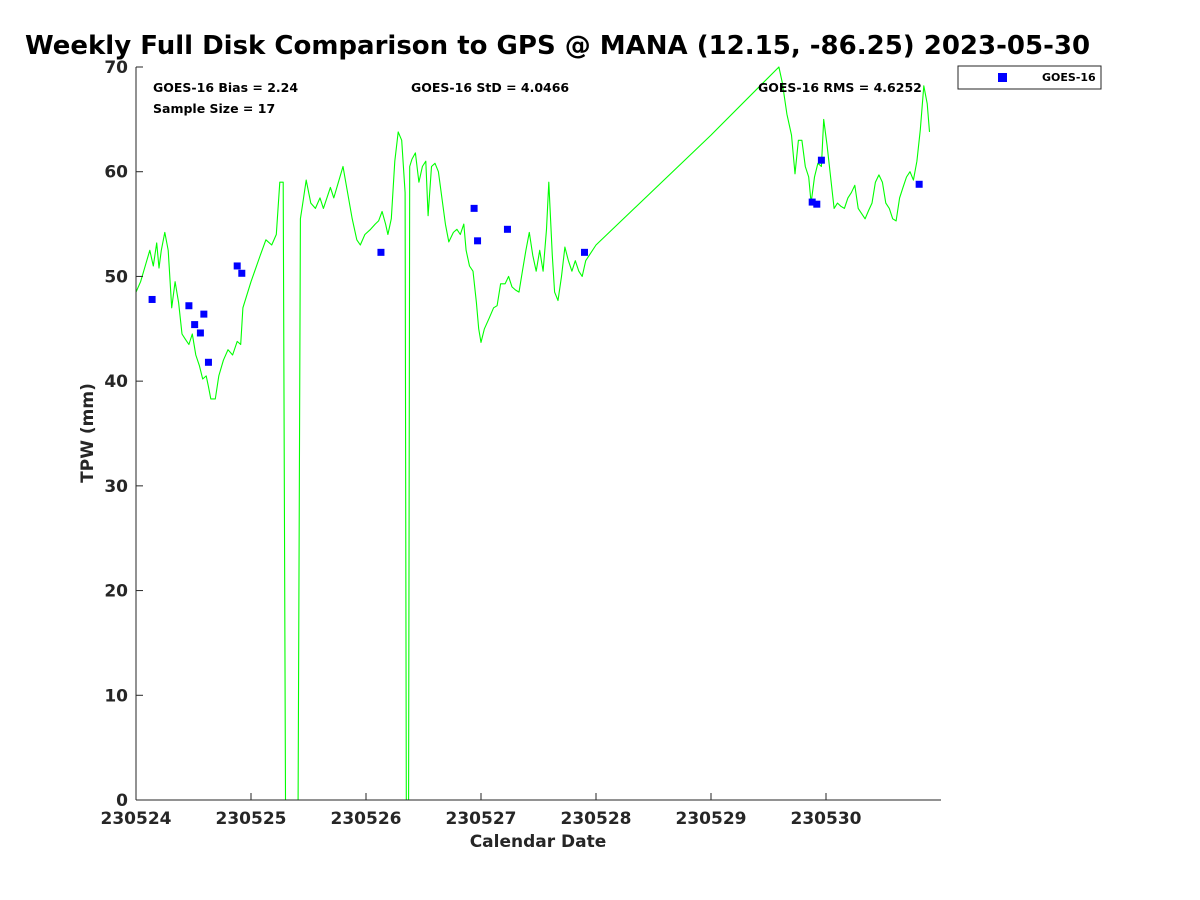 Image resolution: width=1200 pixels, height=900 pixels. What do you see at coordinates (116, 592) in the screenshot?
I see `y-tick-label: 20` at bounding box center [116, 592].